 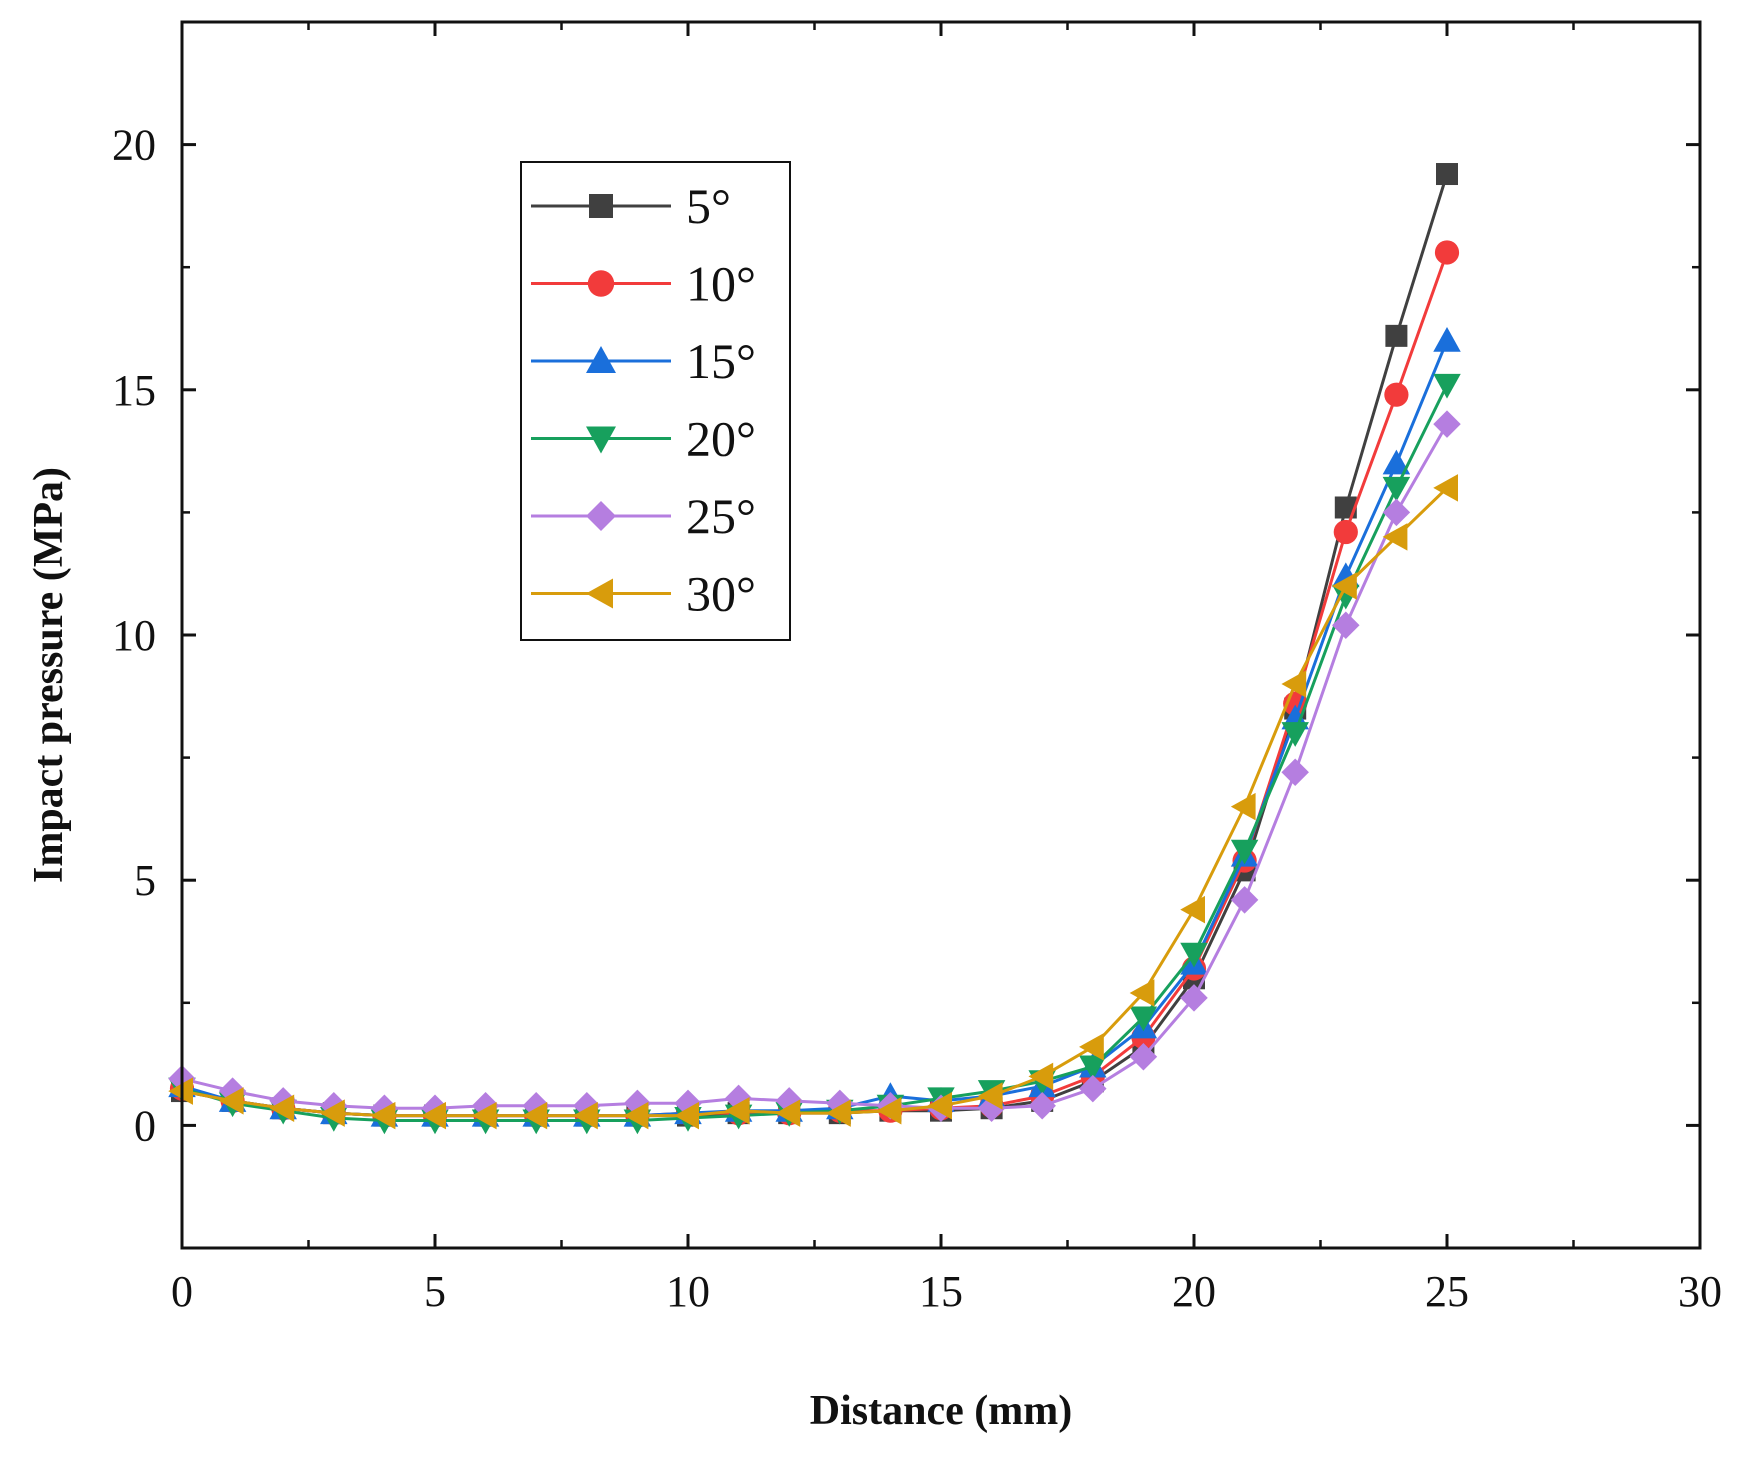 What do you see at coordinates (941, 1411) in the screenshot?
I see `x-axis-label: Distance (mm)` at bounding box center [941, 1411].